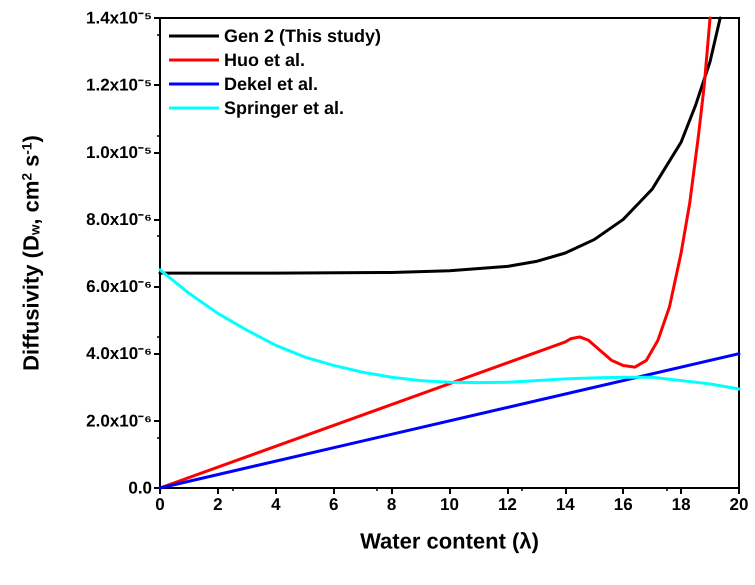 Image resolution: width=755 pixels, height=585 pixels. I want to click on x-tick-label: 2, so click(218, 504).